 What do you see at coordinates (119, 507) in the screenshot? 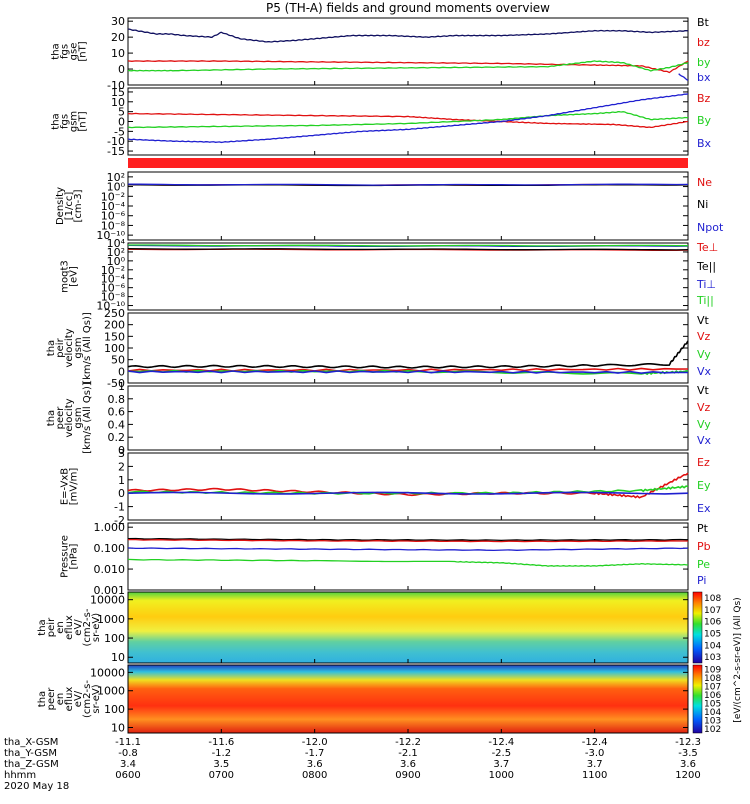
I see `y-tick-label: -1` at bounding box center [119, 507].